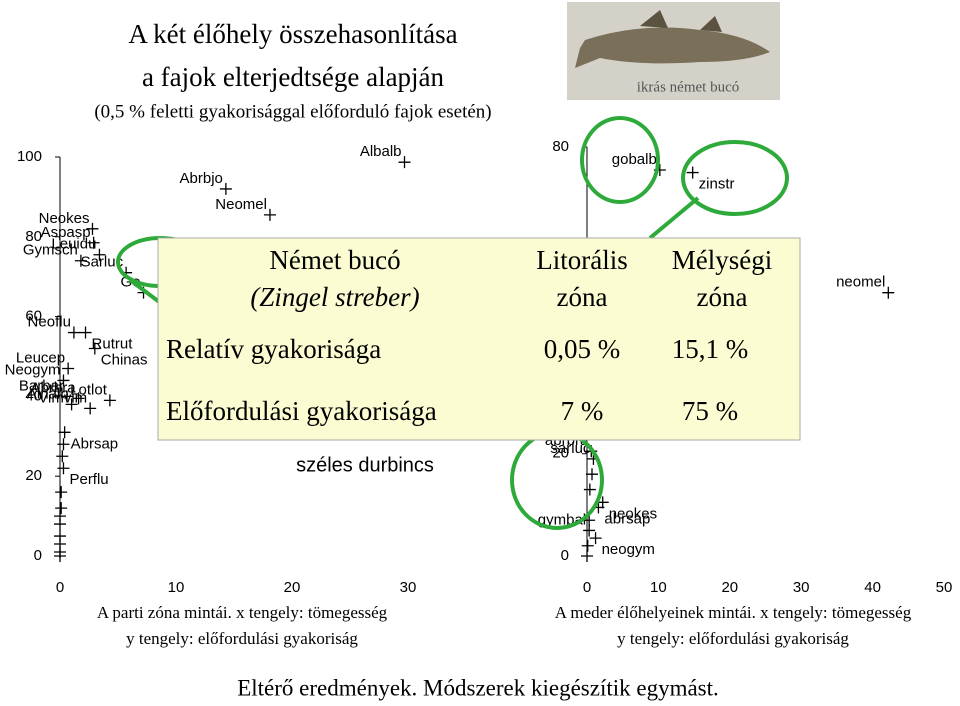 The height and width of the screenshot is (706, 960). I want to click on title: A két élőhely összehasonlítása, so click(292, 34).